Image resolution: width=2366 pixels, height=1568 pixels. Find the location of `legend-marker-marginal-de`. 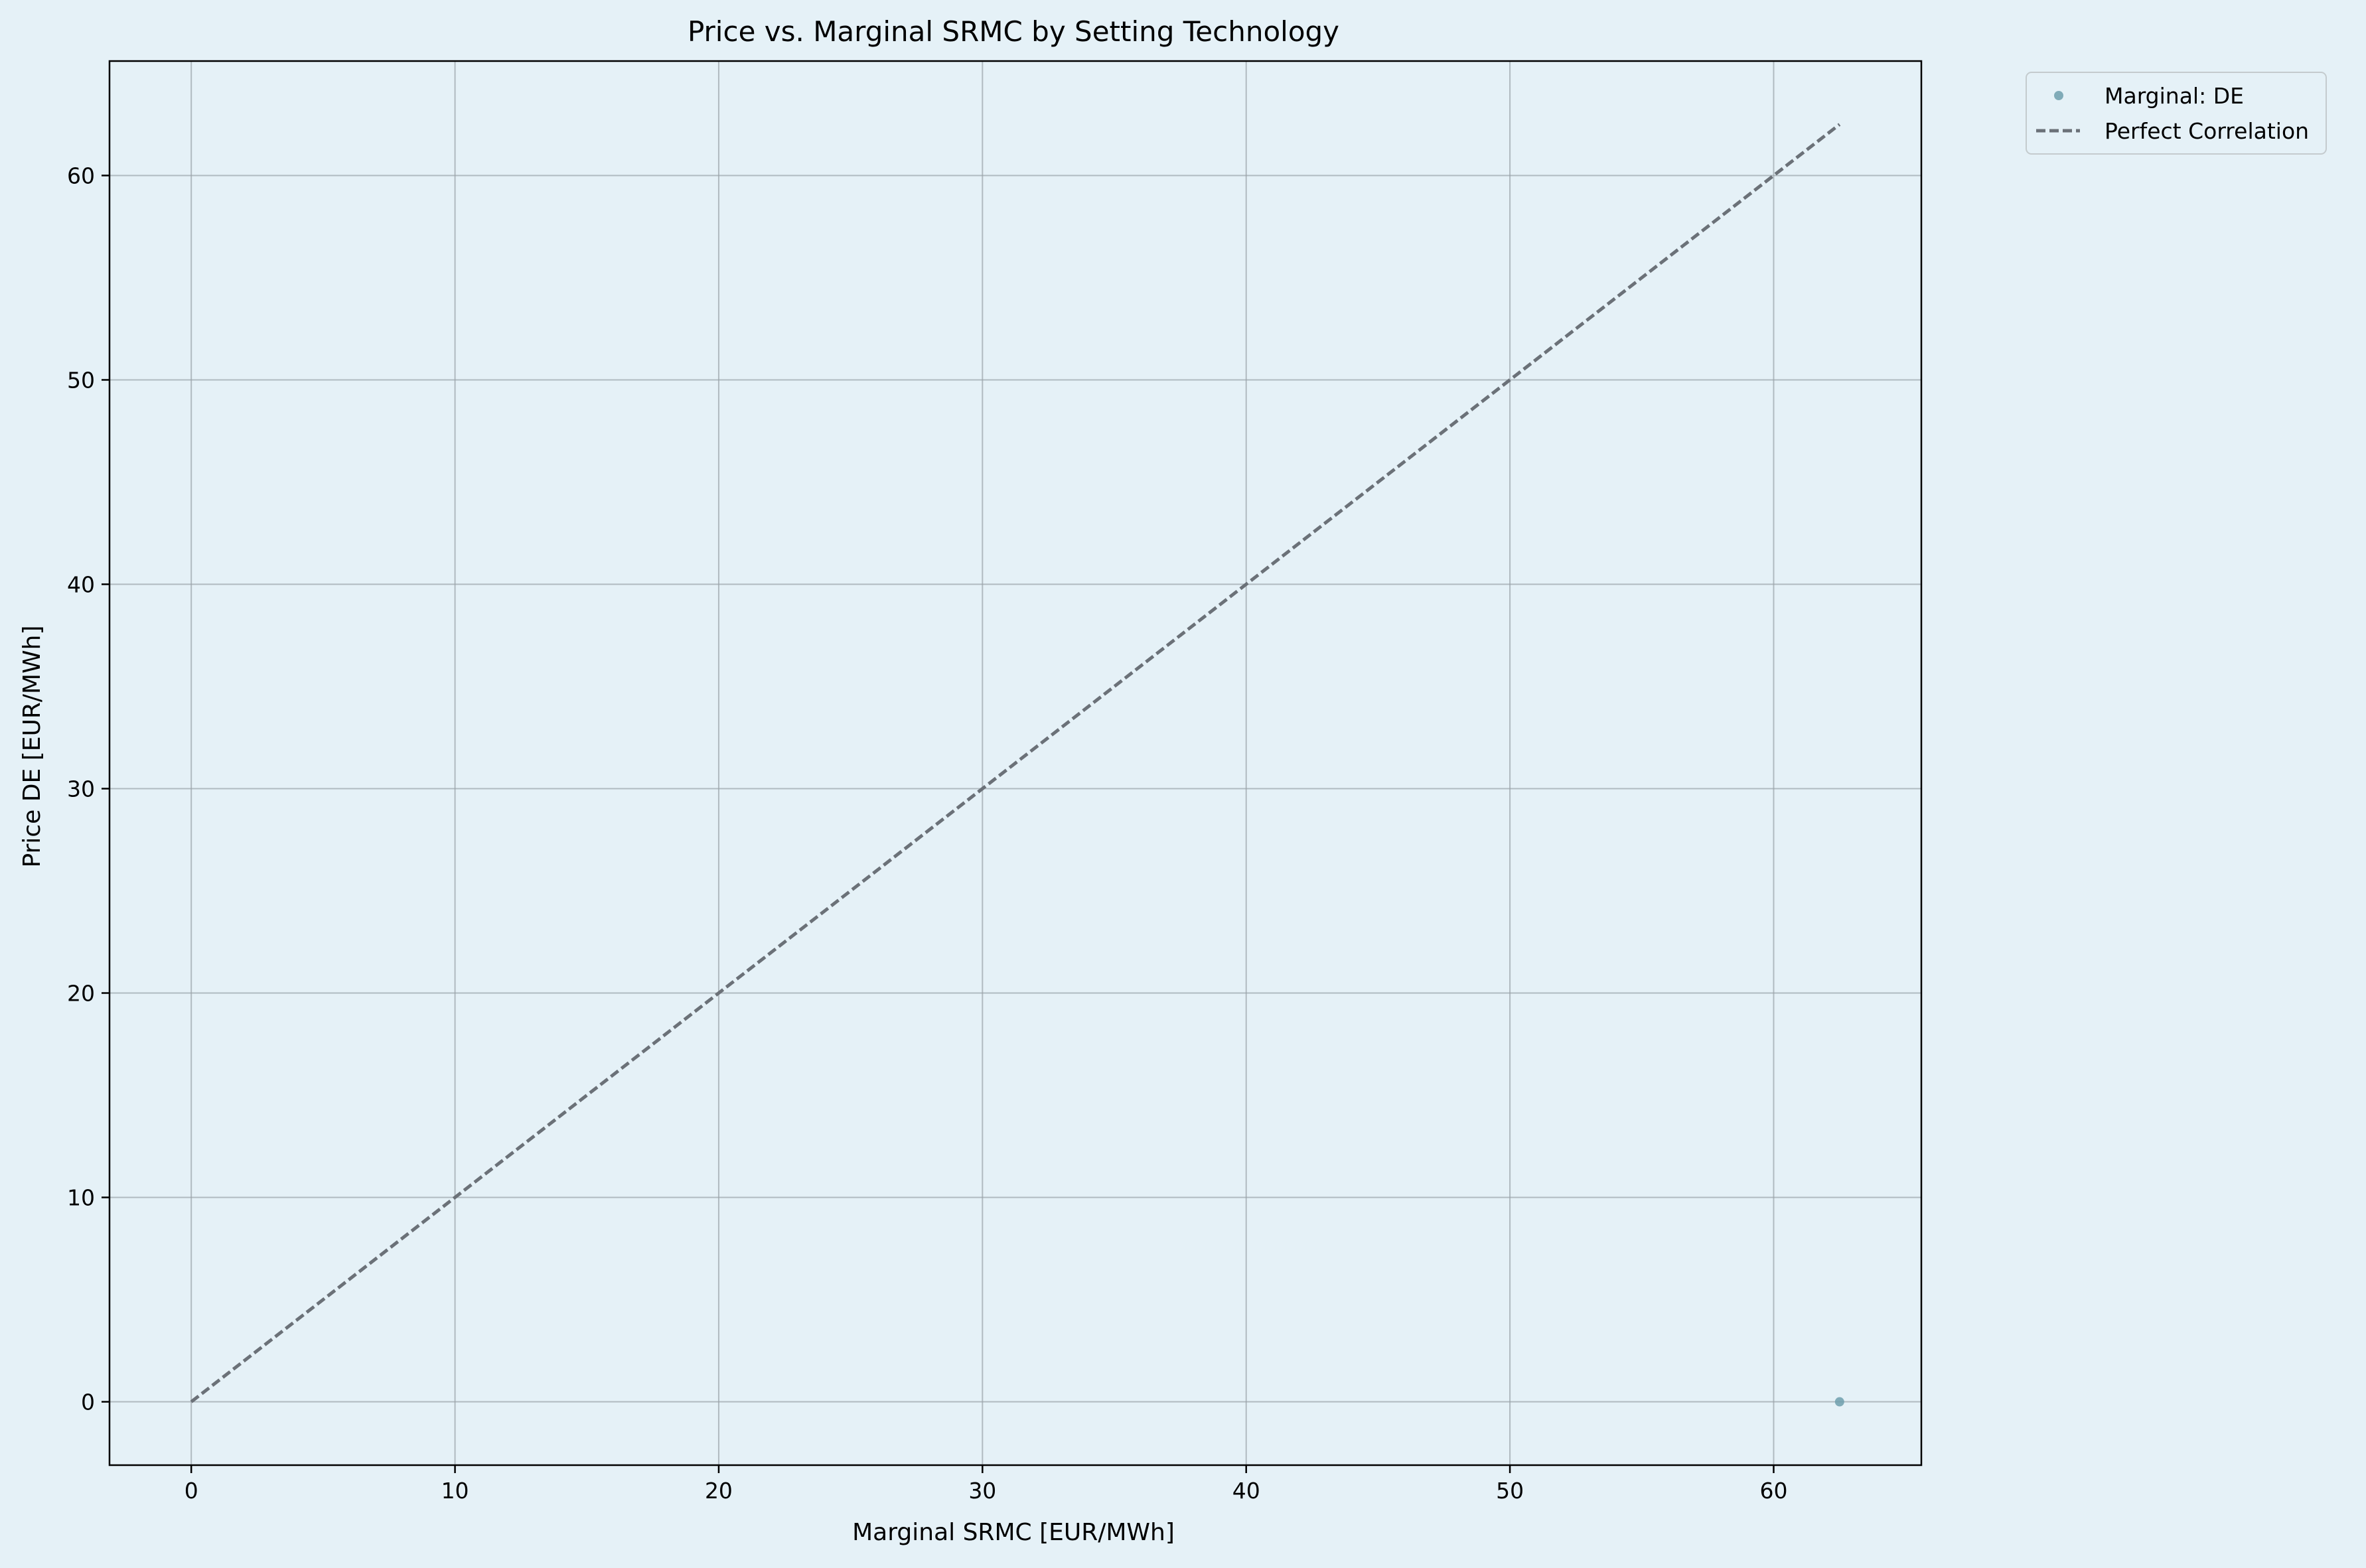

legend-marker-marginal-de is located at coordinates (2058, 95).